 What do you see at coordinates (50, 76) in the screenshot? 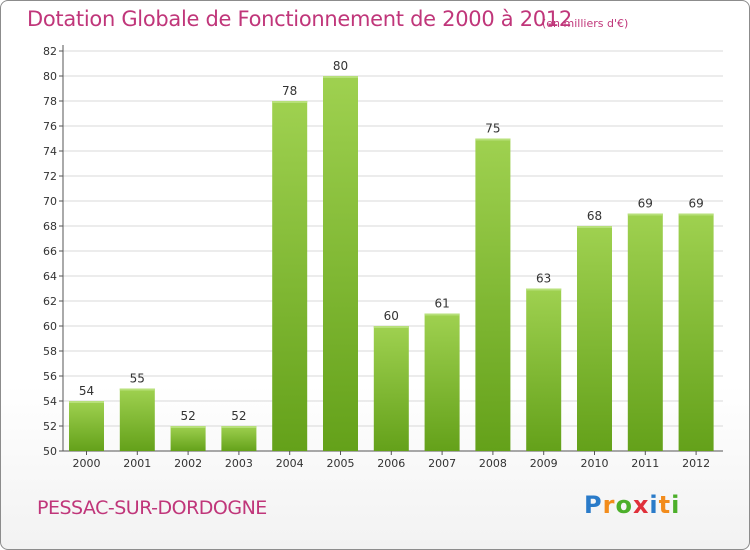
I see `y-tick-label: 80` at bounding box center [50, 76].